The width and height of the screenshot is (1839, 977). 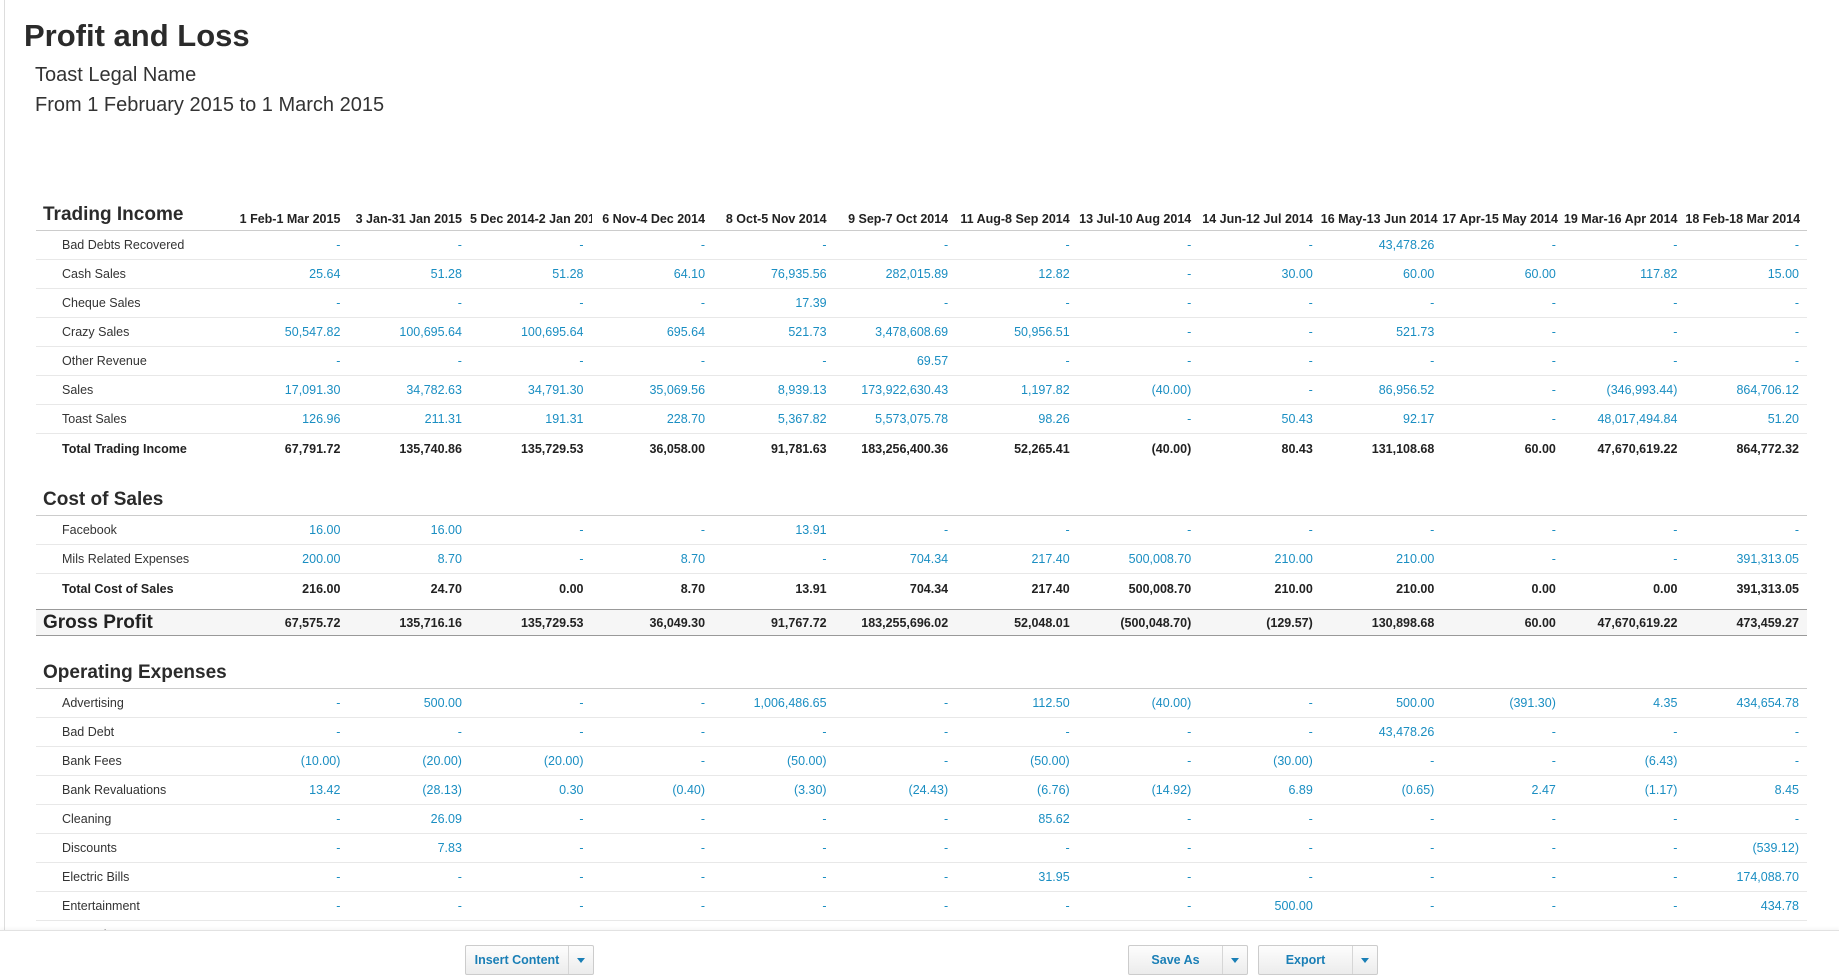 What do you see at coordinates (774, 530) in the screenshot?
I see `amount-link: 13.91` at bounding box center [774, 530].